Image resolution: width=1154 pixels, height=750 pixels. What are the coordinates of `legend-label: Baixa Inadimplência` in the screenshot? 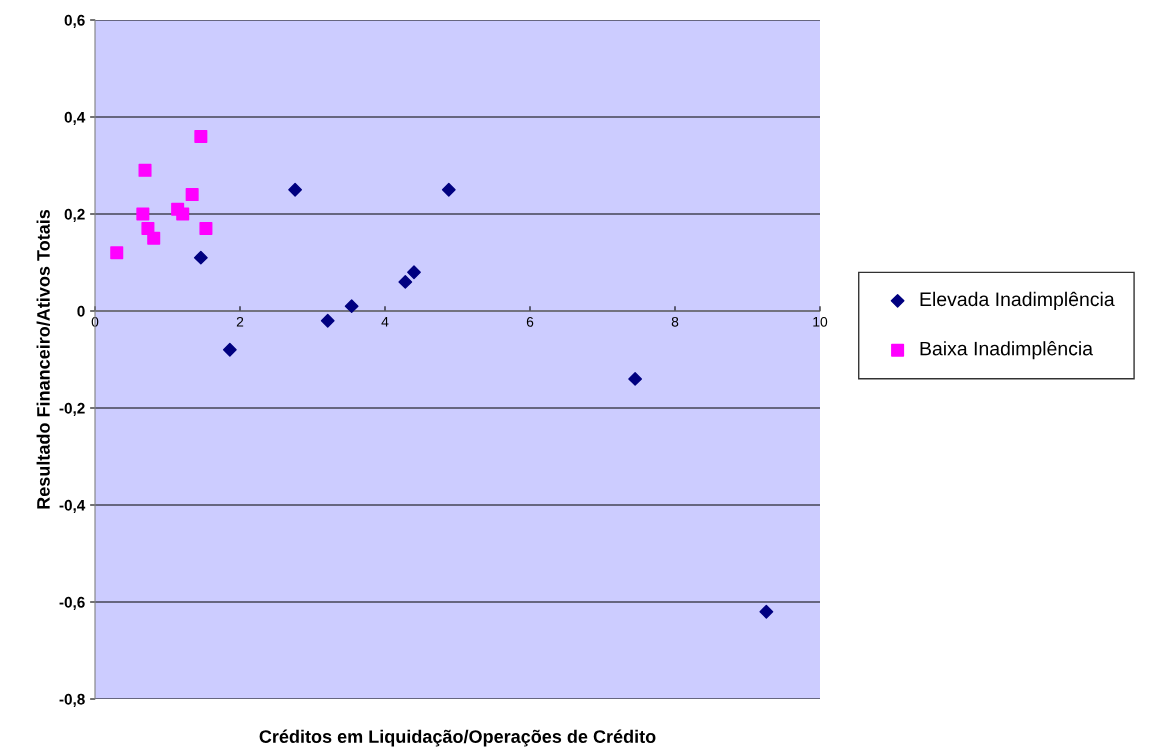 It's located at (1007, 350).